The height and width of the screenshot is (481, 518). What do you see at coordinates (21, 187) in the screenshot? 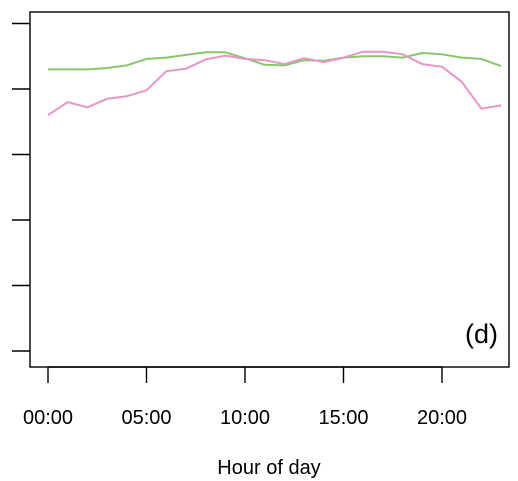
I see `y-axis` at bounding box center [21, 187].